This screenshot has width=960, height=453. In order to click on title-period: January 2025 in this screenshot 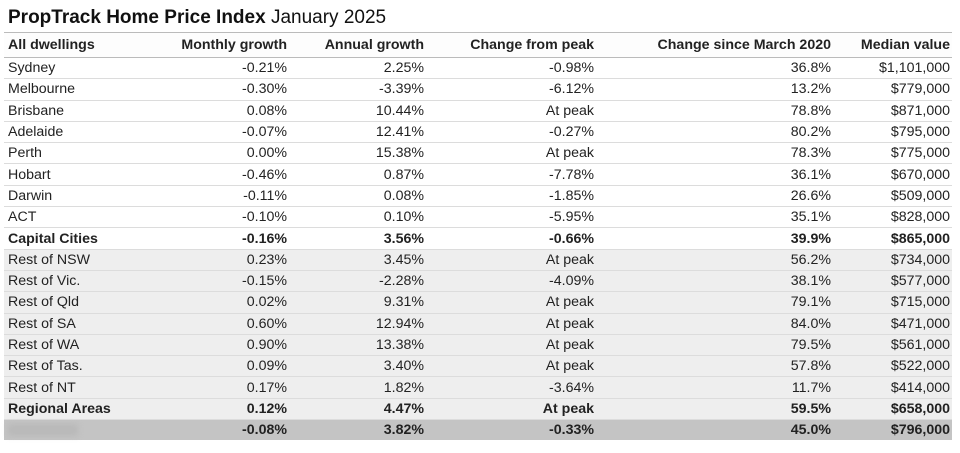, I will do `click(328, 17)`.